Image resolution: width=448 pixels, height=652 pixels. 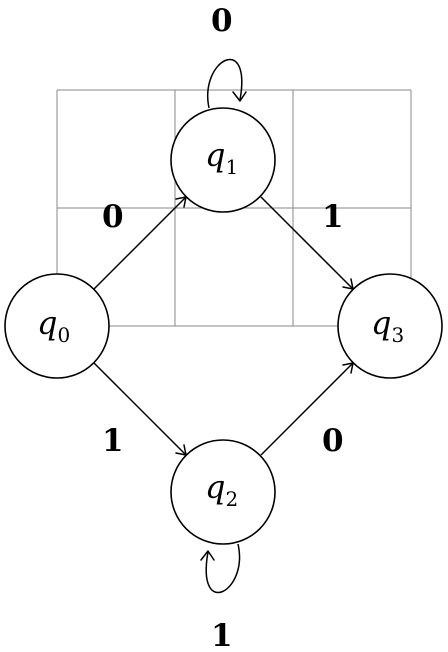 I want to click on edge-label-q0-q1: 0, so click(x=113, y=217).